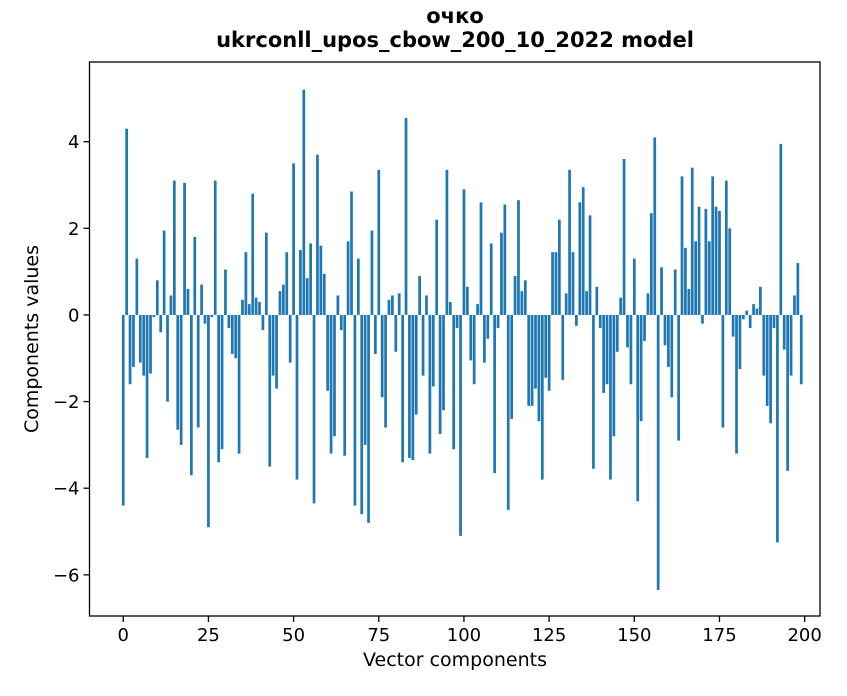 The width and height of the screenshot is (847, 696). What do you see at coordinates (804, 635) in the screenshot?
I see `x-tick-label: 200` at bounding box center [804, 635].